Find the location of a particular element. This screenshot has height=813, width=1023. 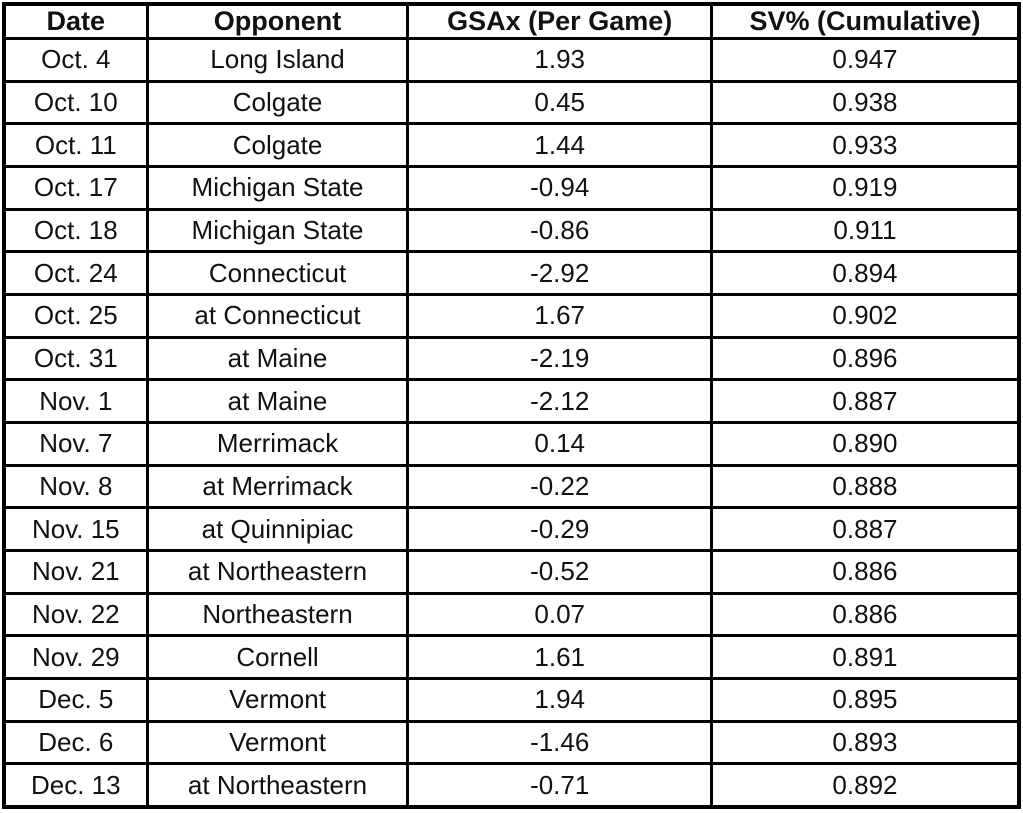

table-cell: 1.44 is located at coordinates (559, 145).